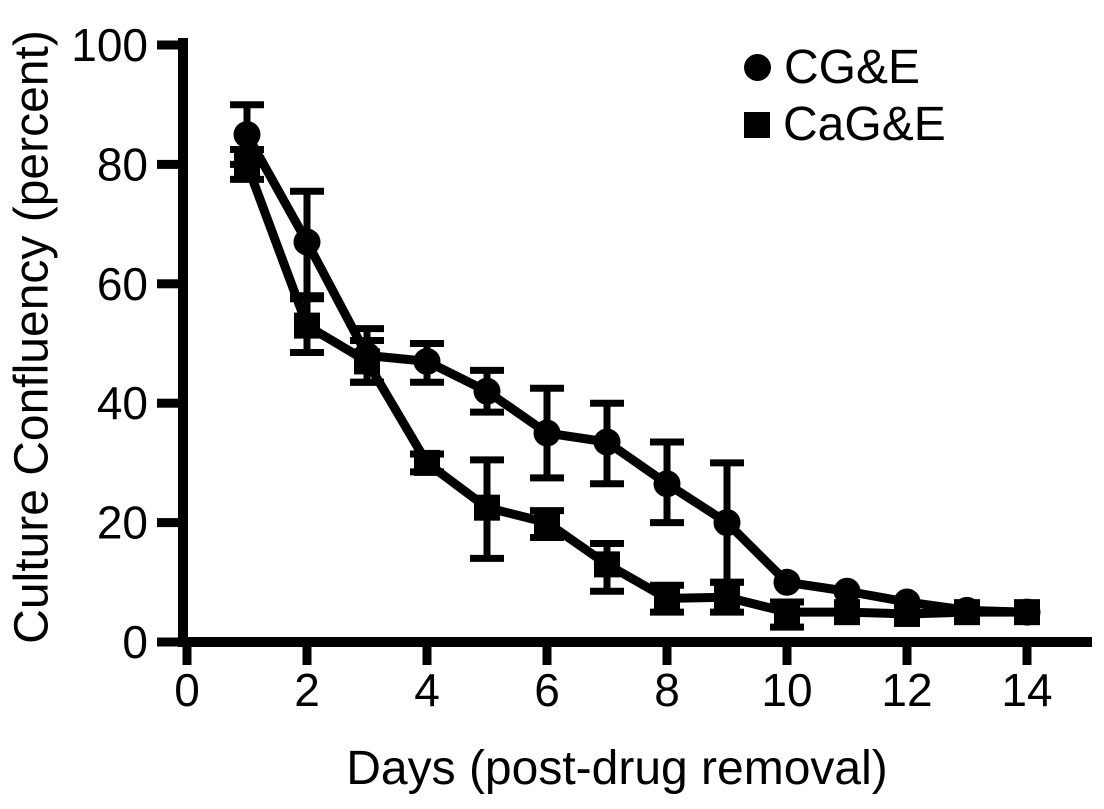  I want to click on x-tick-label: 6, so click(547, 690).